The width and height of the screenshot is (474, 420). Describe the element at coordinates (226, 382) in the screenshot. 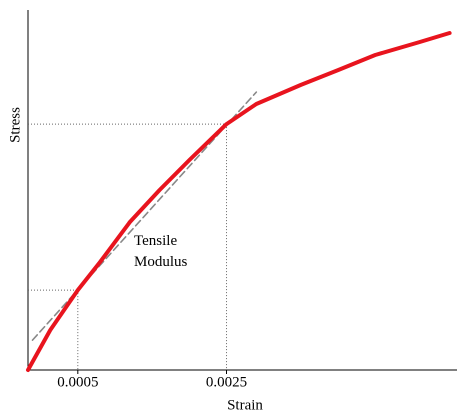

I see `x-tick-label: 0.0025` at that location.